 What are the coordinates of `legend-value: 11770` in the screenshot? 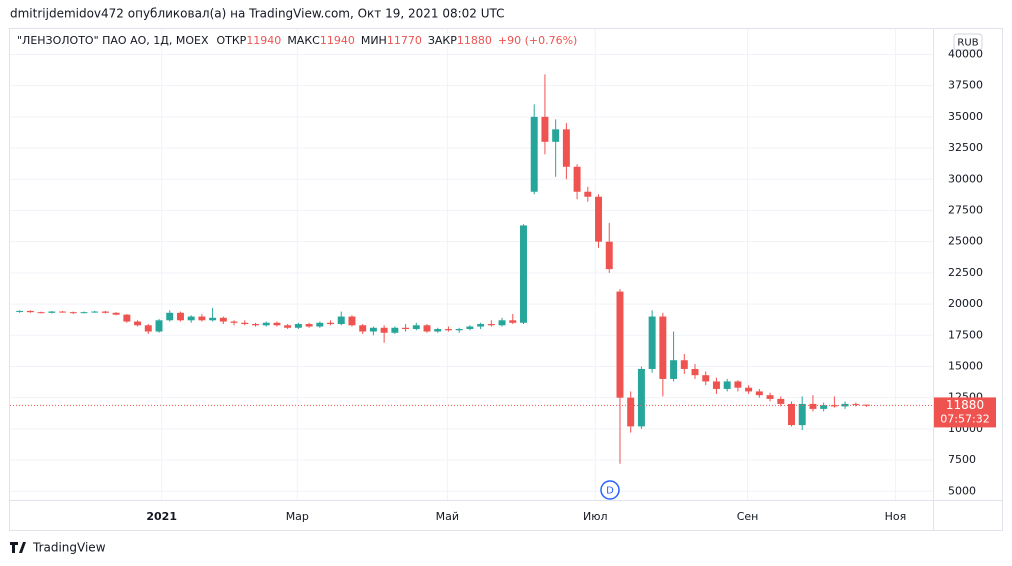 It's located at (404, 40).